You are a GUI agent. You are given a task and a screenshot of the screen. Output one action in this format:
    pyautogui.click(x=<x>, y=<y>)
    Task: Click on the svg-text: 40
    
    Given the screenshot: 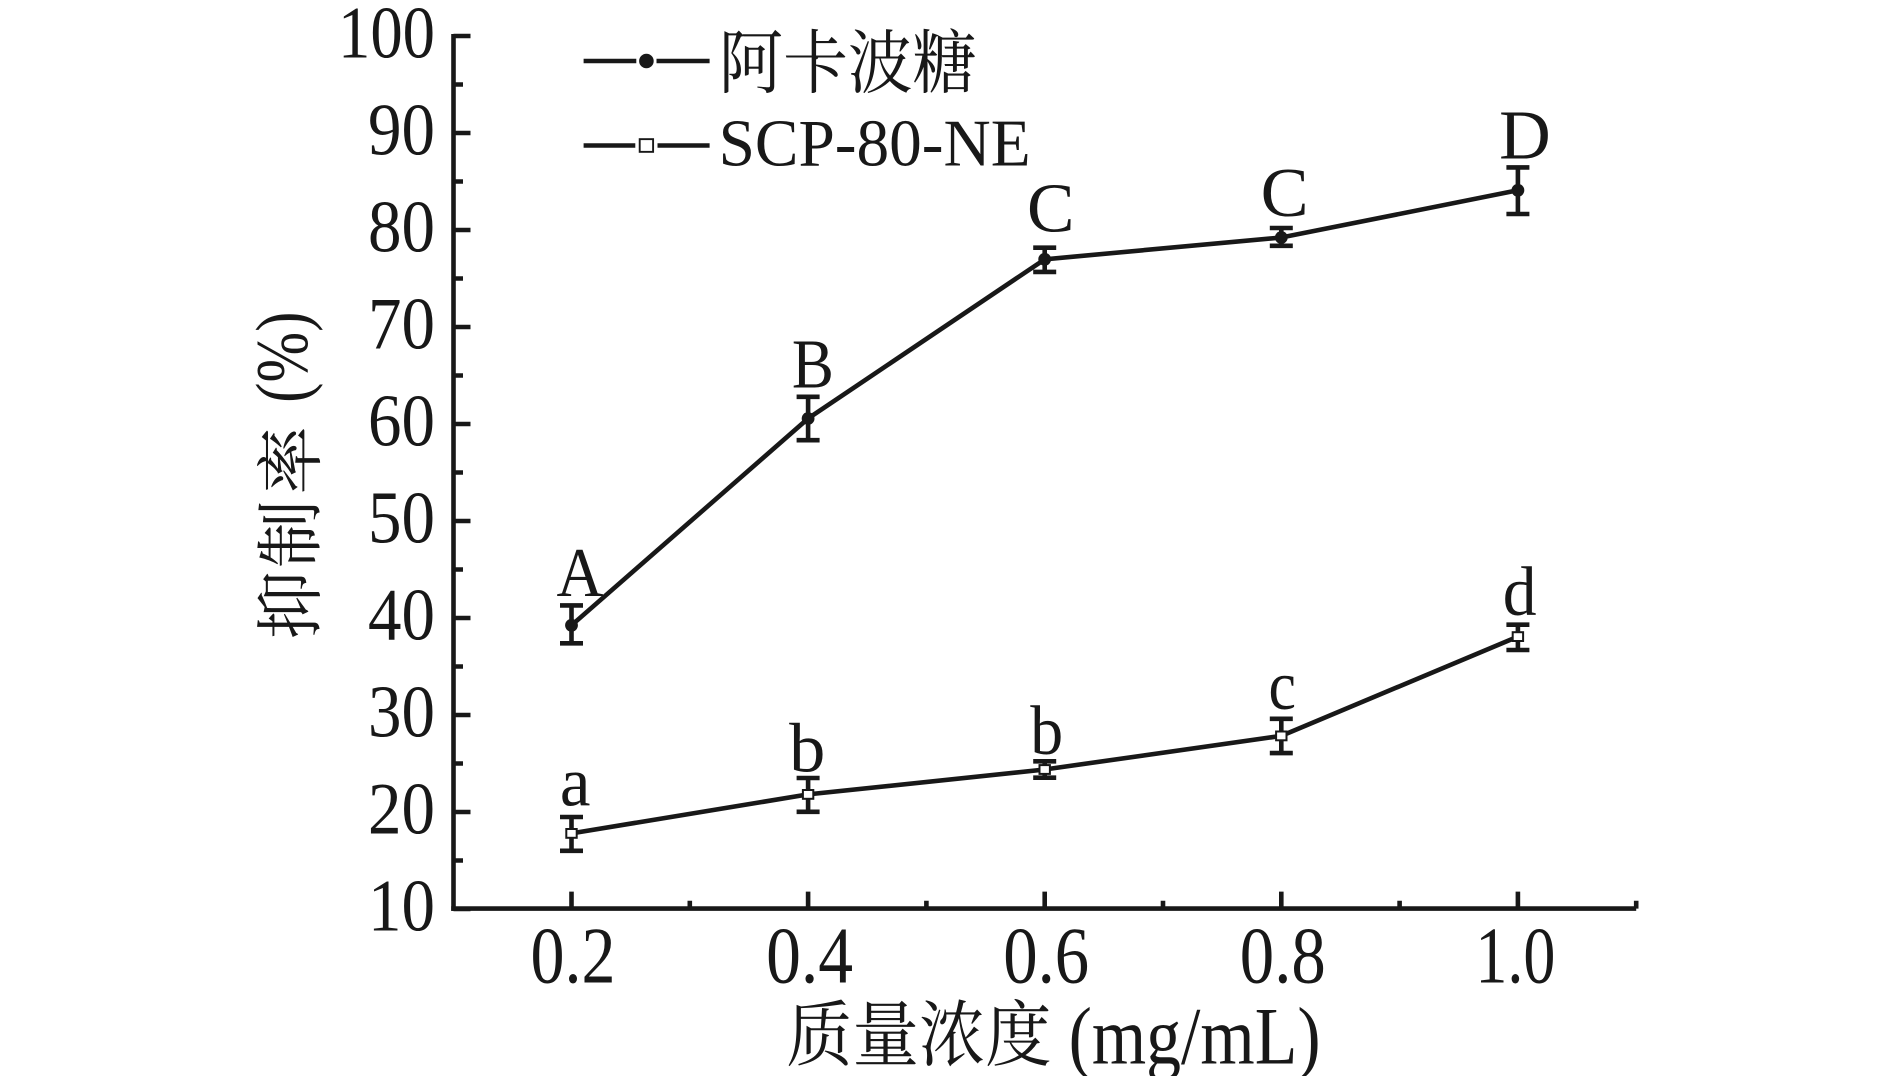 What is the action you would take?
    pyautogui.click(x=401, y=615)
    